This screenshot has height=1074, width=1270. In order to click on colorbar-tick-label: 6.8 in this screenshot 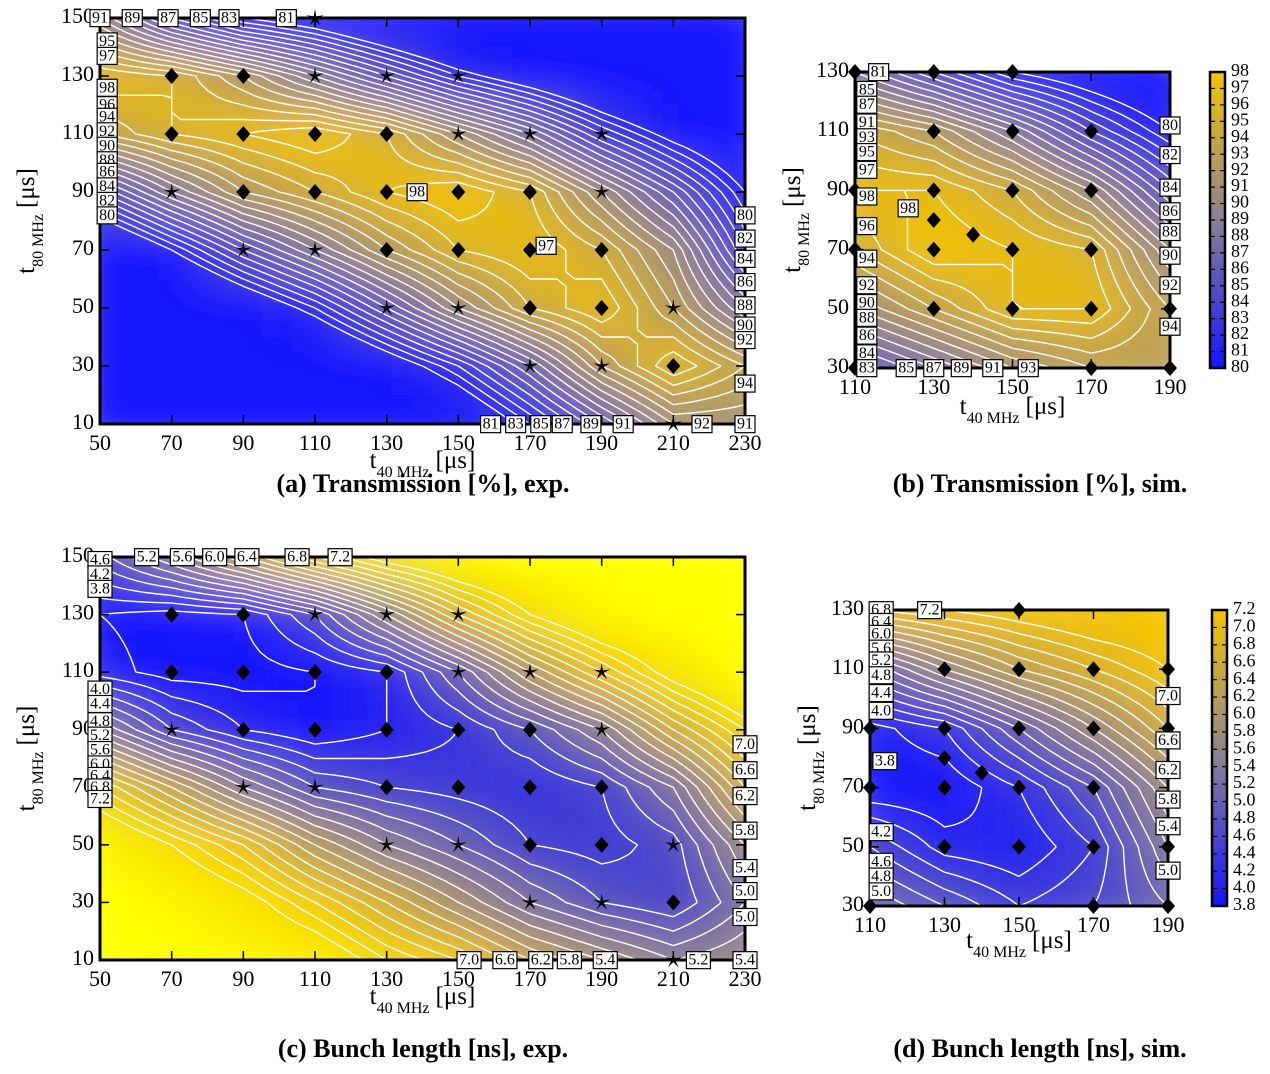, I will do `click(1244, 643)`.